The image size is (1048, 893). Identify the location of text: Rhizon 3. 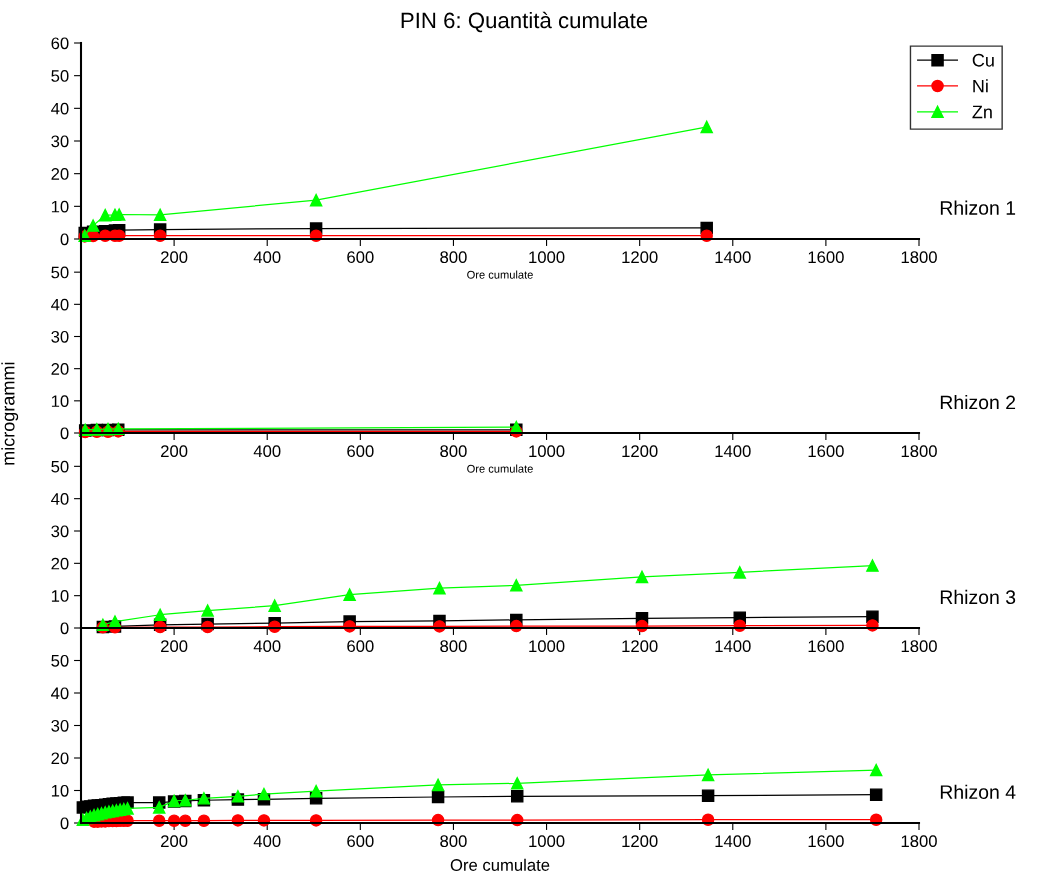
(978, 597).